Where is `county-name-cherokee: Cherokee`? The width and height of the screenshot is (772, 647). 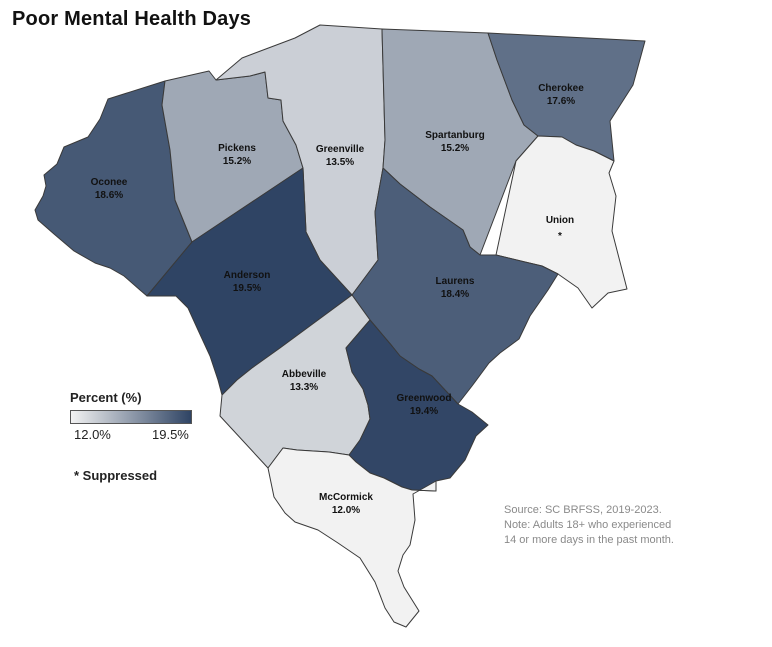
county-name-cherokee: Cherokee is located at coordinates (561, 88).